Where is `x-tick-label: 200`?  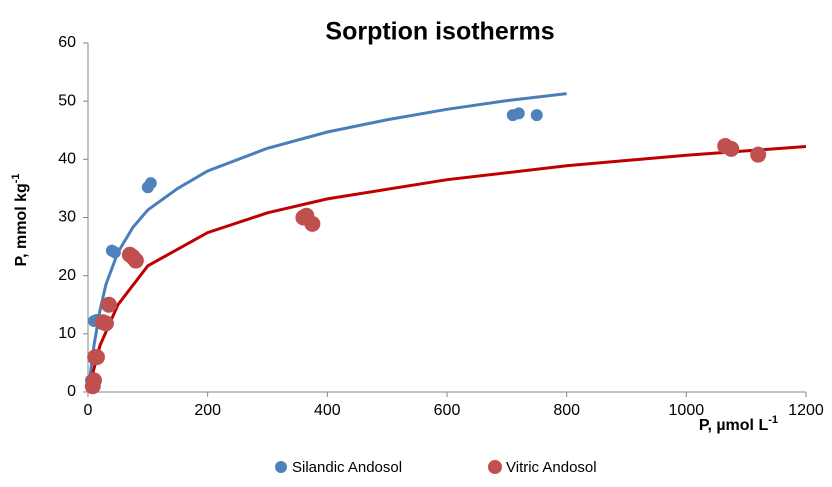 x-tick-label: 200 is located at coordinates (207, 410).